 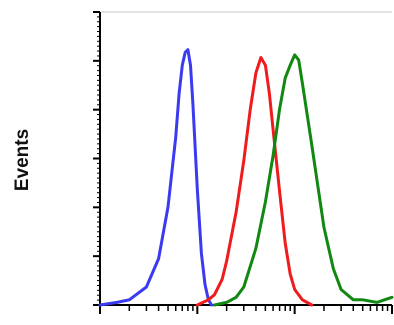 What do you see at coordinates (22, 160) in the screenshot?
I see `y-axis-label: Events` at bounding box center [22, 160].